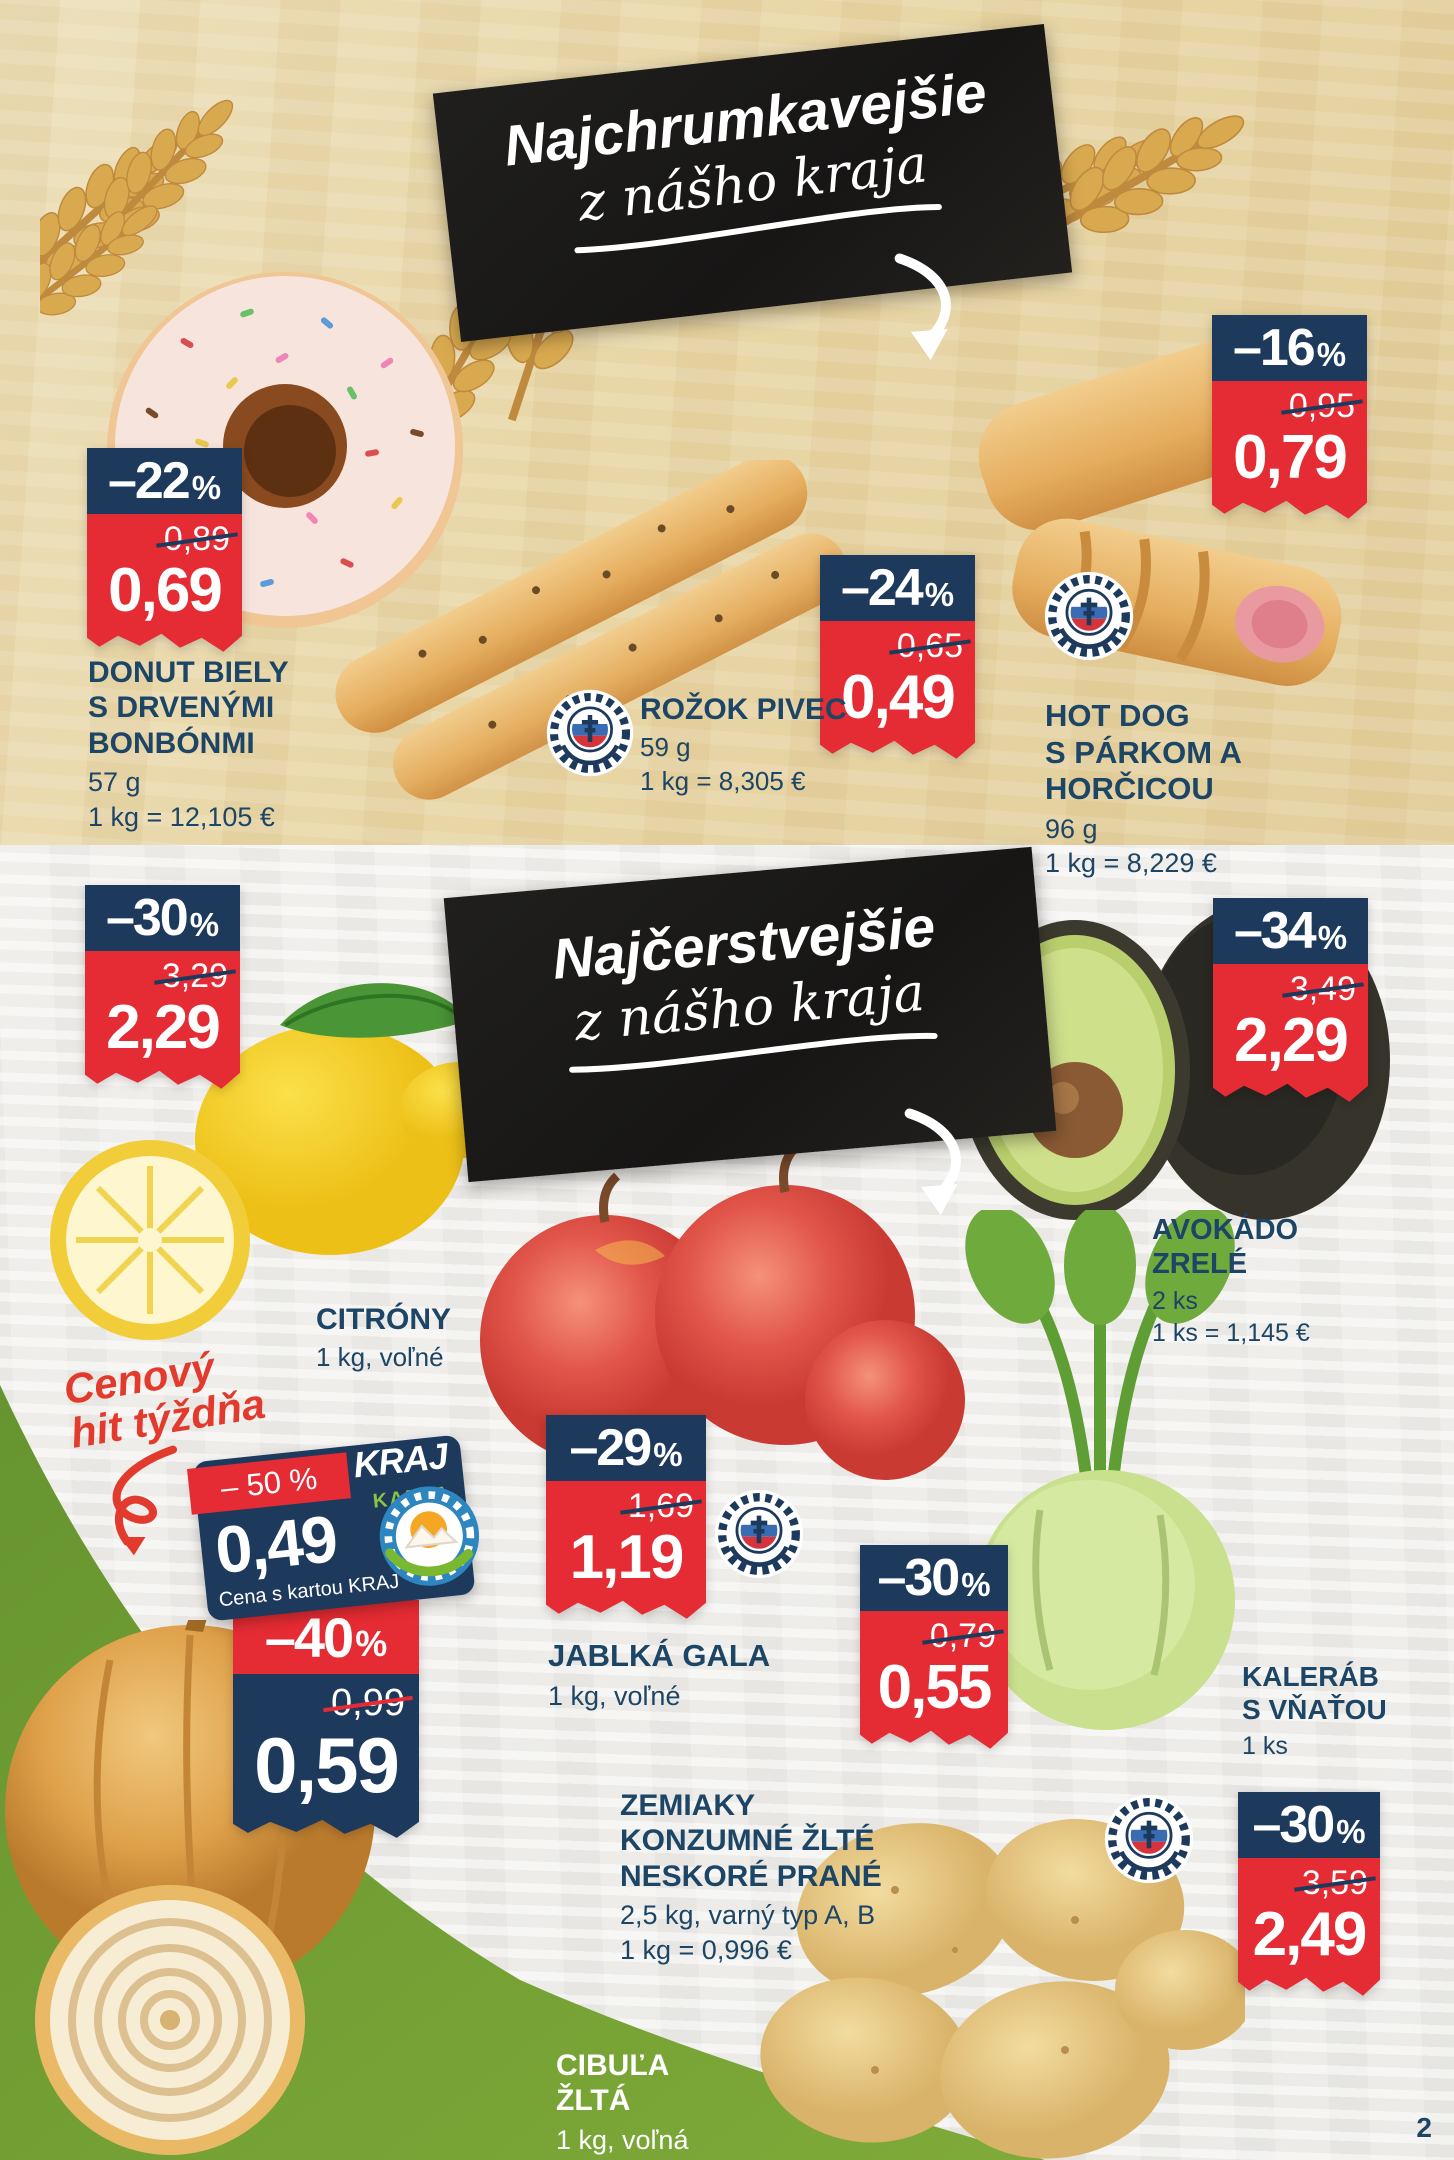  Describe the element at coordinates (626, 1557) in the screenshot. I see `new-price: 1,19` at that location.